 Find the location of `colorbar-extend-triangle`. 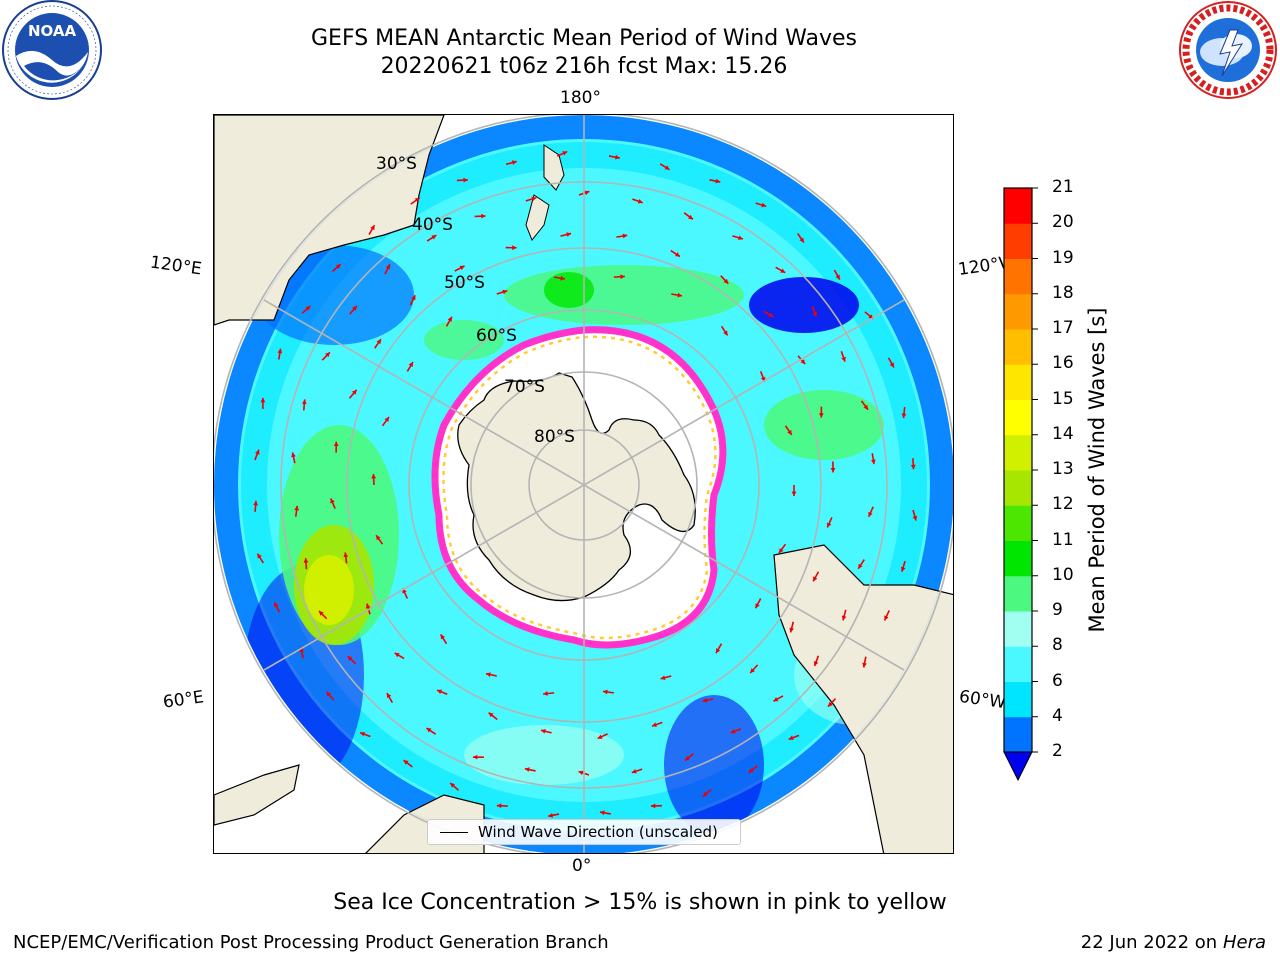

colorbar-extend-triangle is located at coordinates (1018, 766).